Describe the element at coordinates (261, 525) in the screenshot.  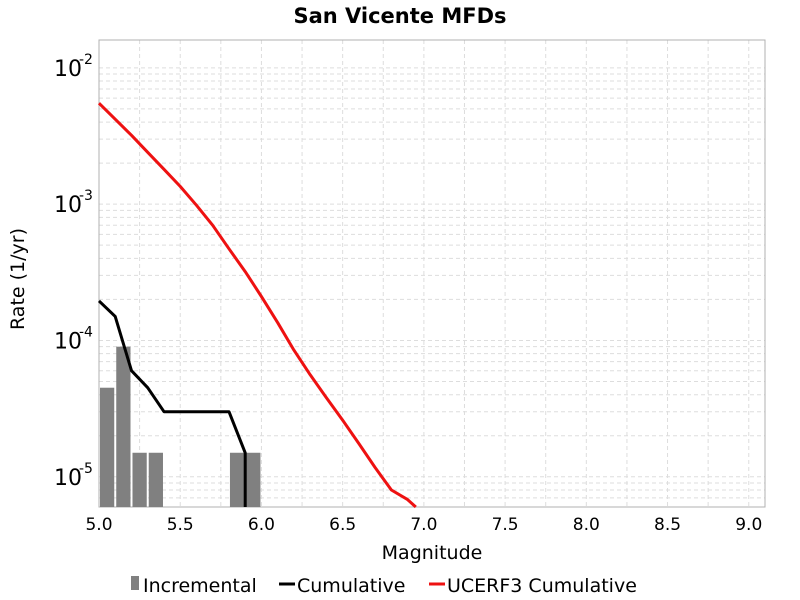
I see `x-tick-label: 6.0` at that location.